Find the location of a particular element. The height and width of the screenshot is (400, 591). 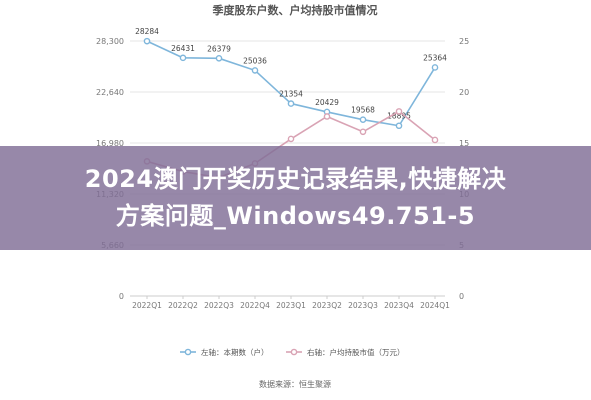

data-label: 28284 is located at coordinates (147, 31).